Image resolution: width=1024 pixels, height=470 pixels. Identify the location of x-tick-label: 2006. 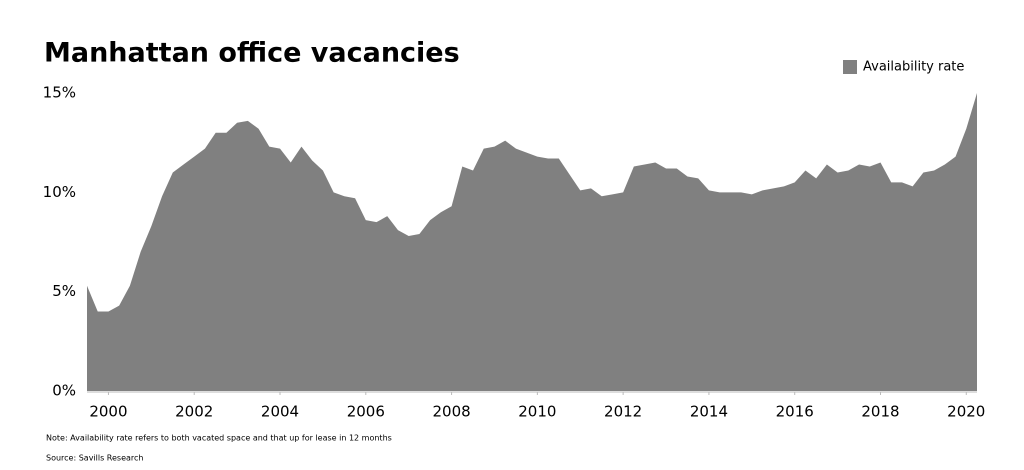
(366, 412).